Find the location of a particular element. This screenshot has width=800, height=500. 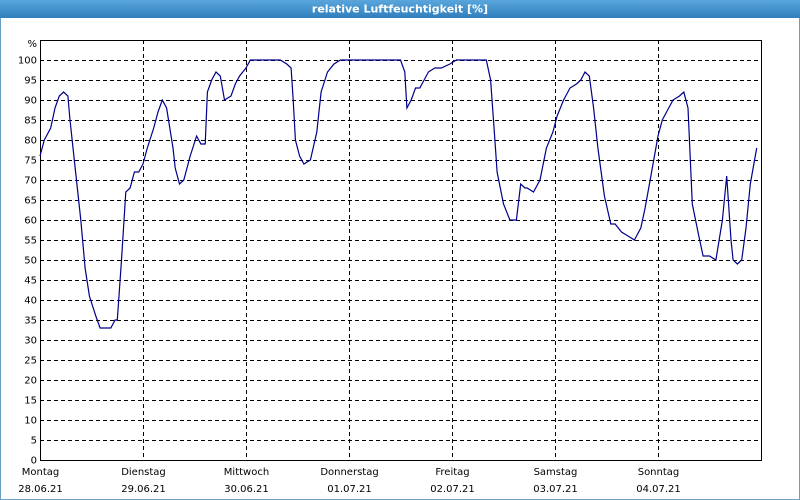

chart-title: relative Luftfeuchtigkeit [%] is located at coordinates (400, 9).